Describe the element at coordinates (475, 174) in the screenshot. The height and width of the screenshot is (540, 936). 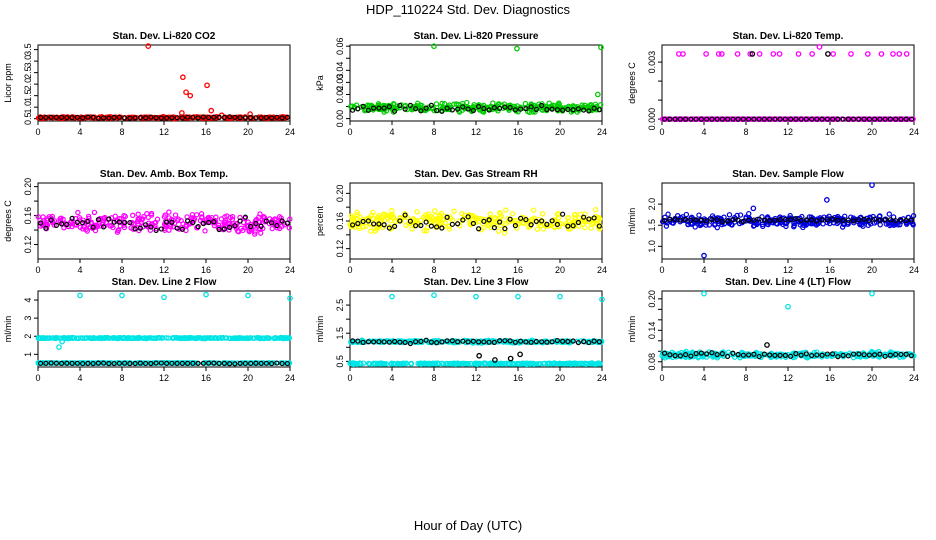
I see `panel-title: Stan. Dev. Gas Stream RH` at that location.